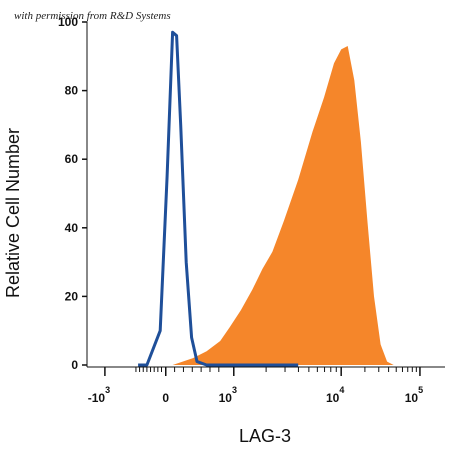  I want to click on y-tick-label: 80, so click(72, 91).